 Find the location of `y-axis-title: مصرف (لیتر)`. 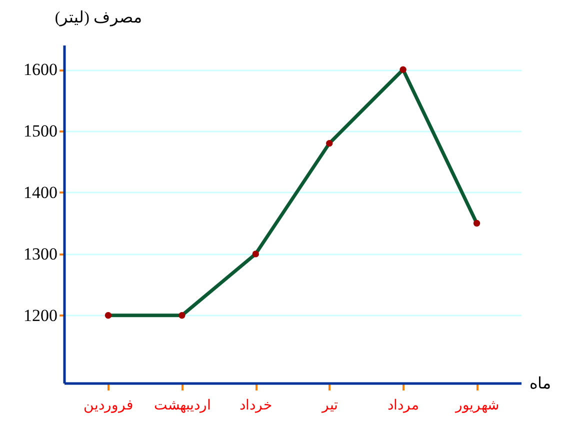

y-axis-title: مصرف (لیتر) is located at coordinates (98, 18).